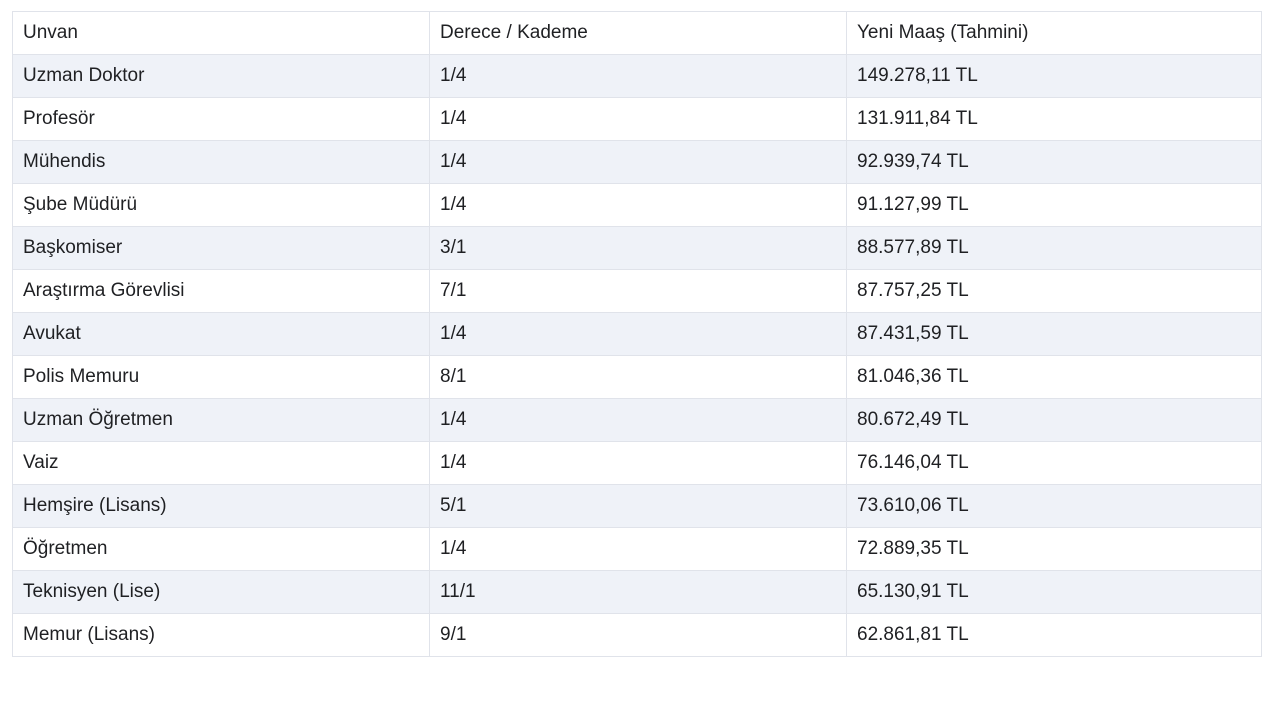 This screenshot has width=1280, height=701. I want to click on table-row: Vaiz 1/4 76.146,04 TL, so click(637, 463).